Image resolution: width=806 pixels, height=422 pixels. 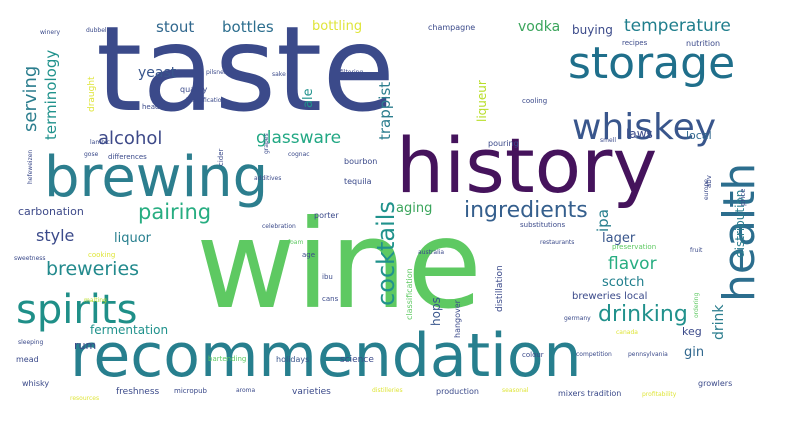 I want to click on word-dubbel: dubbel, so click(x=96, y=30).